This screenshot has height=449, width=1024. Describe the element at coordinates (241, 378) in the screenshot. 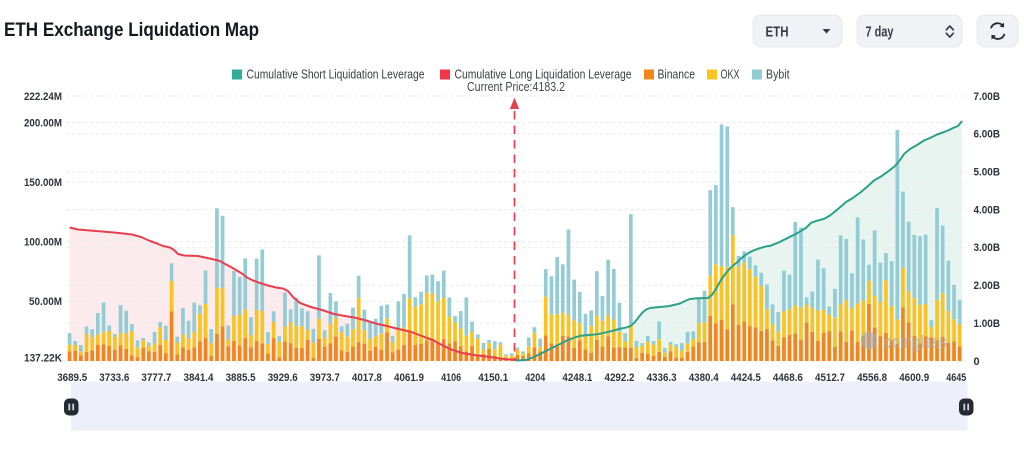

I see `svg-text: 3885.5` at that location.